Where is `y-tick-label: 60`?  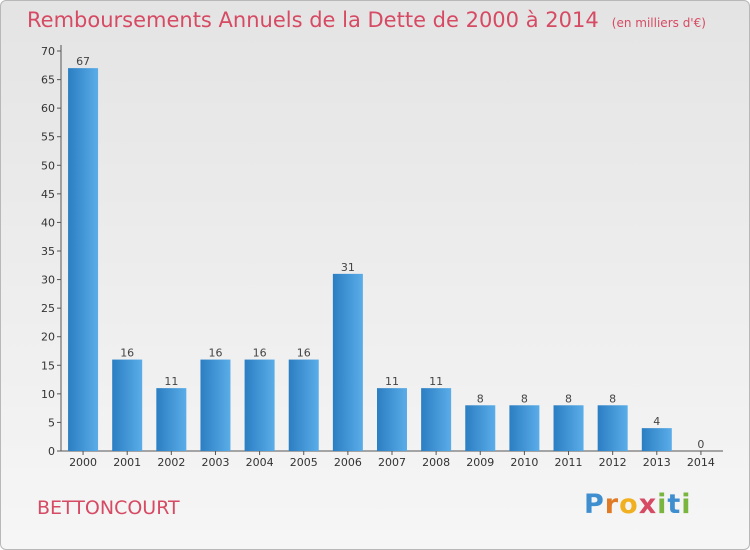
y-tick-label: 60 is located at coordinates (48, 108).